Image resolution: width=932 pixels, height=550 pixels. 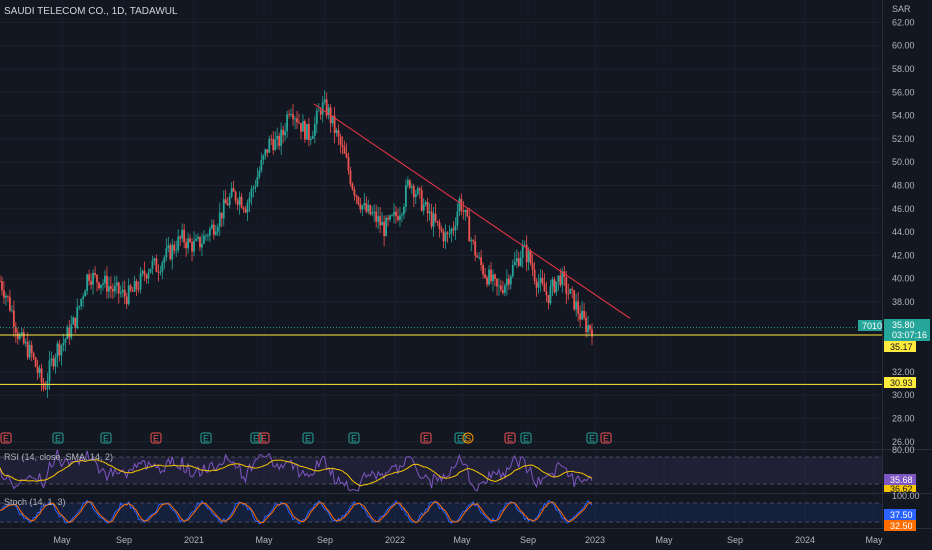 What do you see at coordinates (903, 395) in the screenshot?
I see `price-tick-label: 30.00` at bounding box center [903, 395].